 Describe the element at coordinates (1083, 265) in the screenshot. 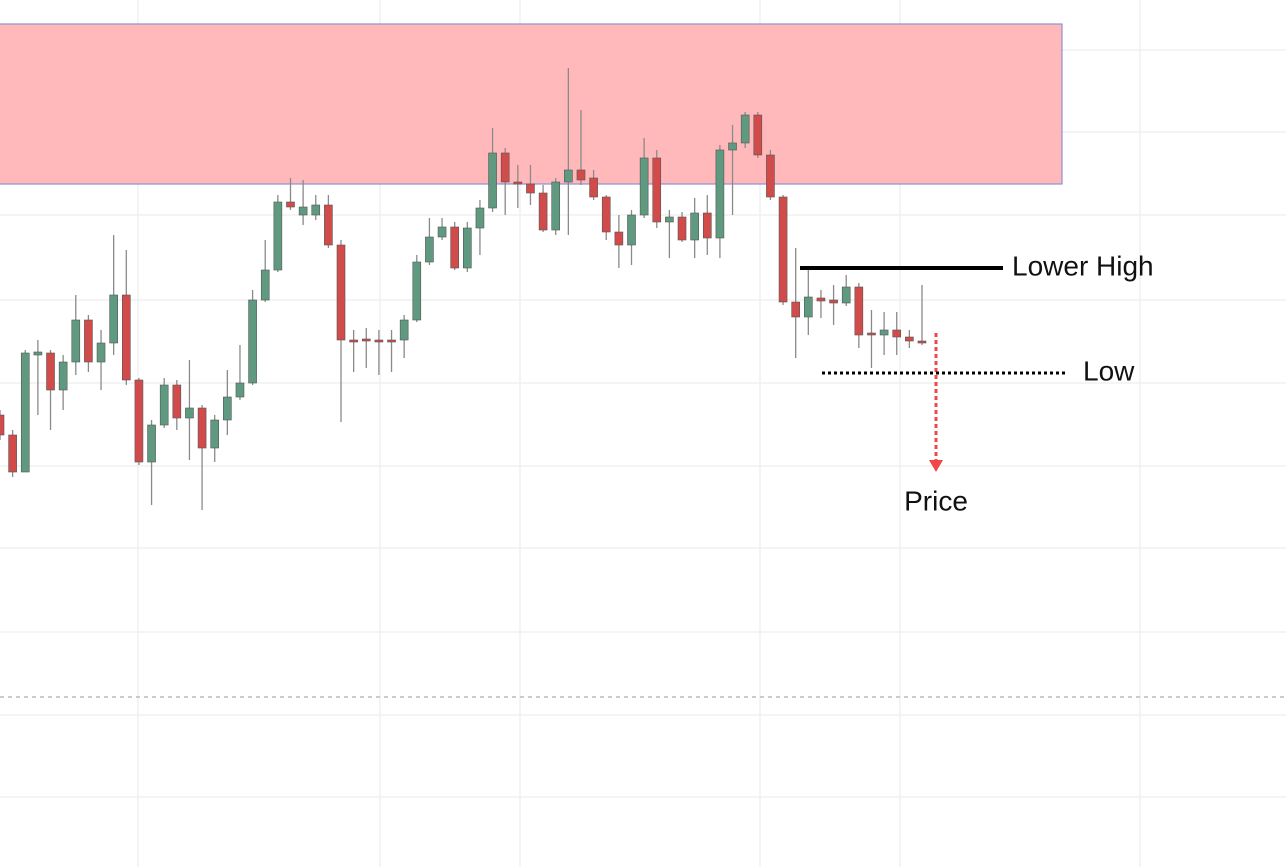

I see `level-label: Lower High` at that location.